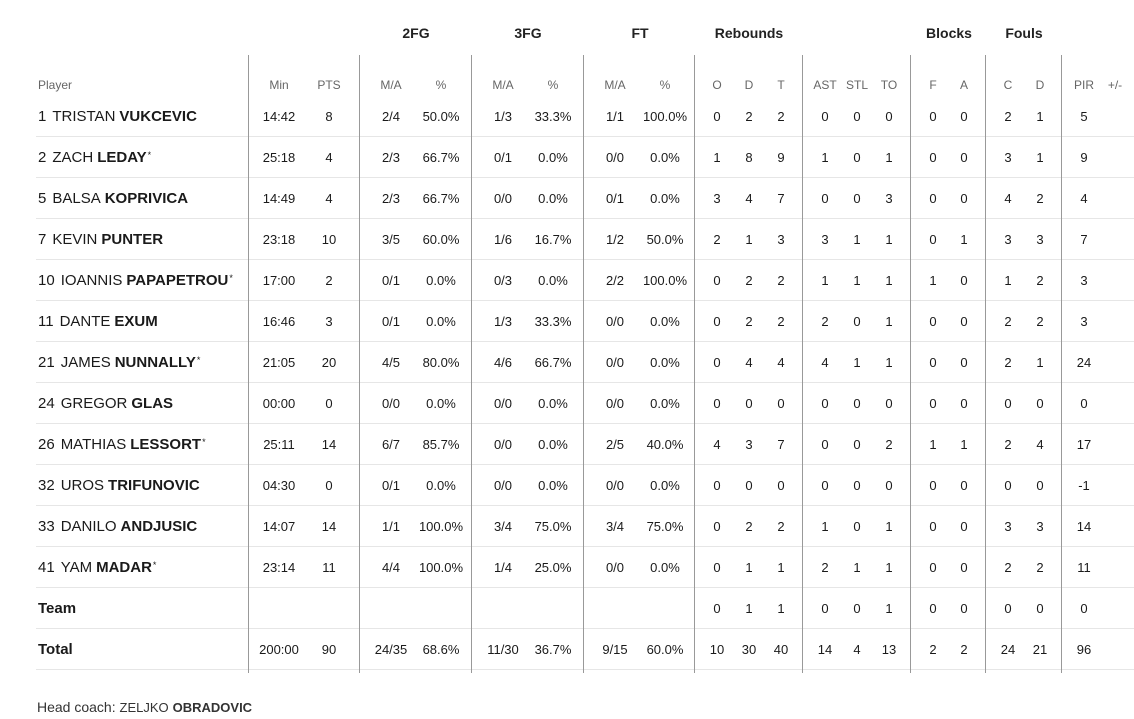 This screenshot has width=1134, height=719. What do you see at coordinates (749, 239) in the screenshot?
I see `stat-d: 1` at bounding box center [749, 239].